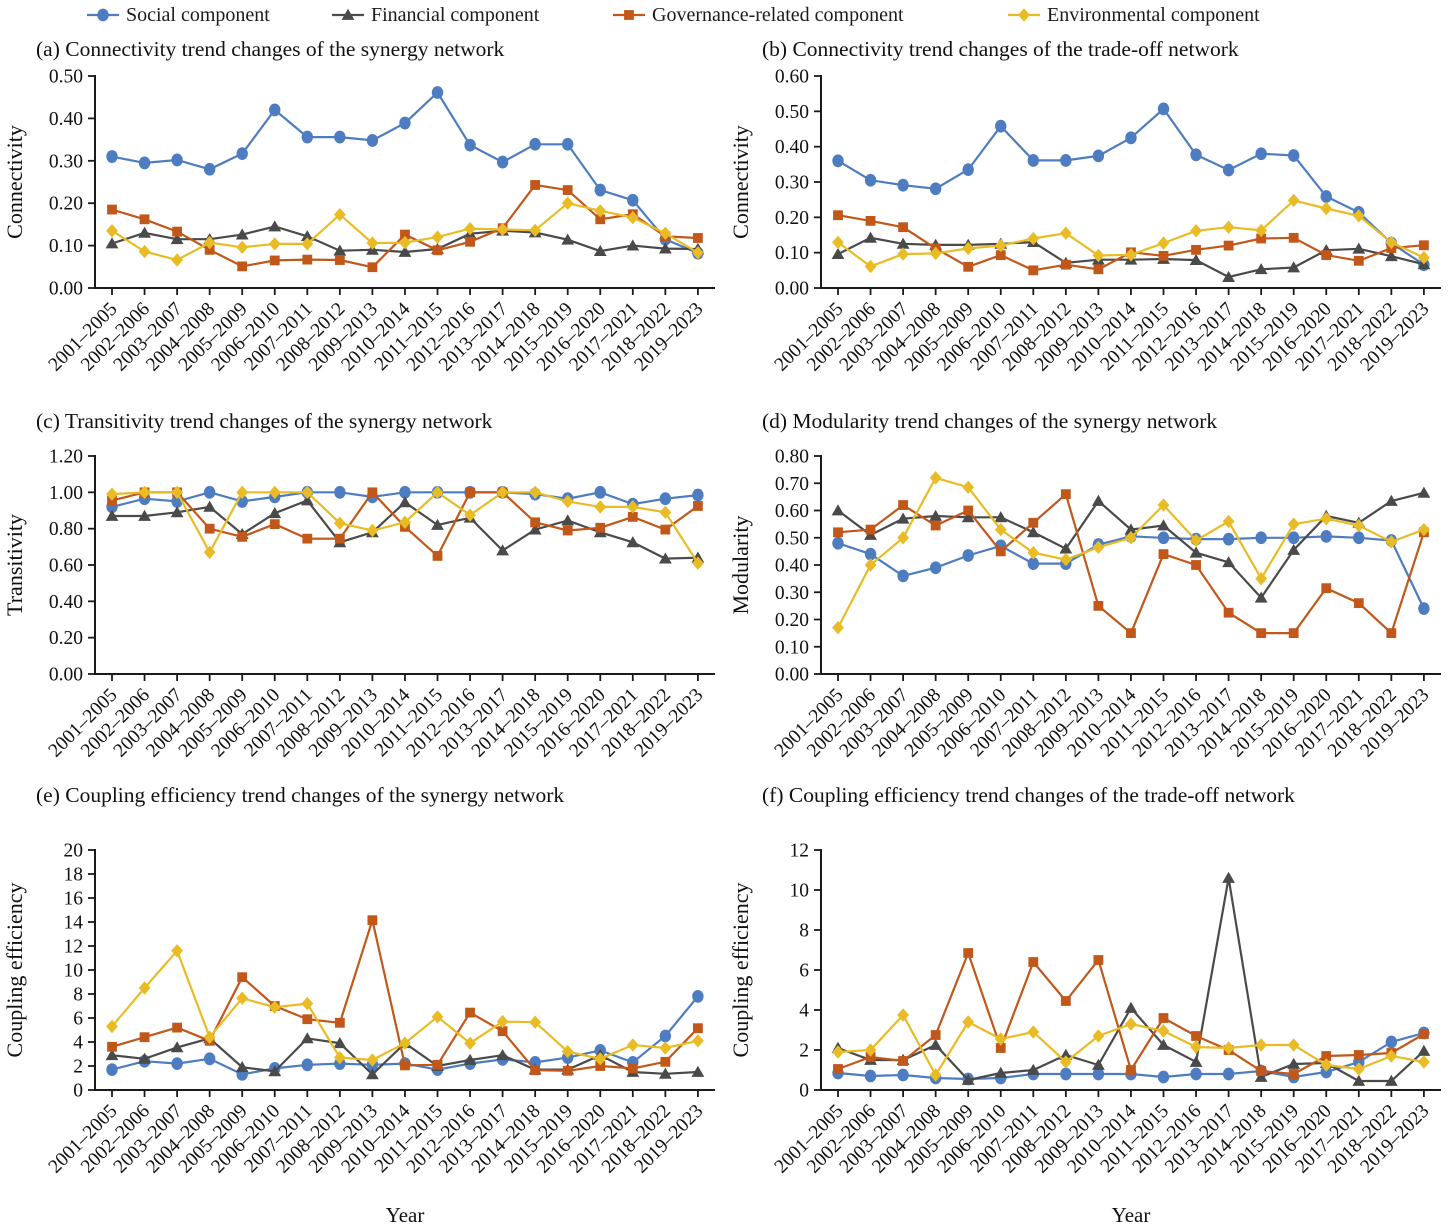  Describe the element at coordinates (804, 931) in the screenshot. I see `y-tick-label: 8` at that location.